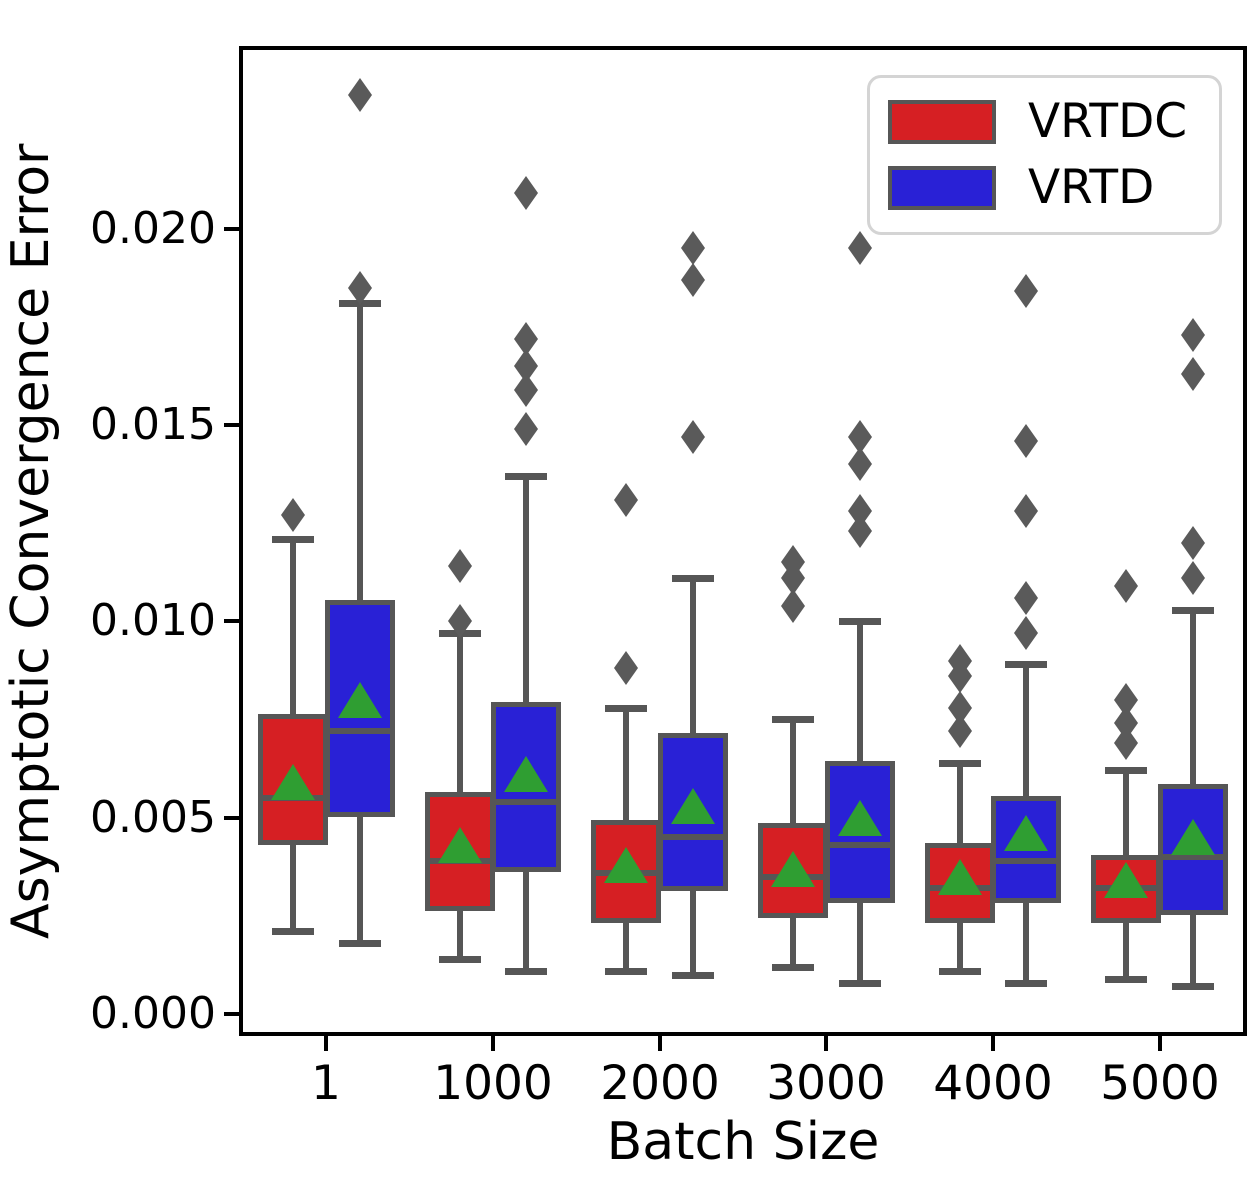 The height and width of the screenshot is (1180, 1248). Describe the element at coordinates (153, 228) in the screenshot. I see `y-tick-label: 0.020` at that location.